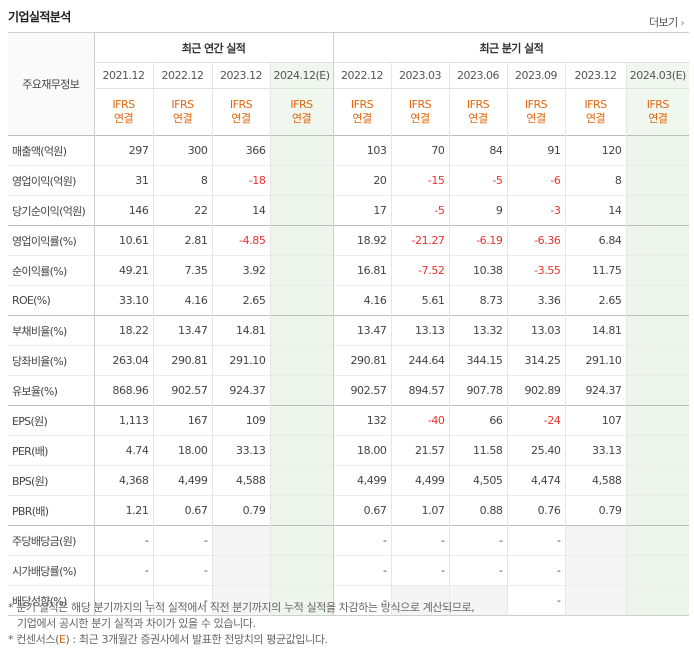 Image resolution: width=694 pixels, height=648 pixels. What do you see at coordinates (349, 420) in the screenshot?
I see `table-row: EPS(원) 1,113 167 109 132 -40 66 -24 107` at bounding box center [349, 420].